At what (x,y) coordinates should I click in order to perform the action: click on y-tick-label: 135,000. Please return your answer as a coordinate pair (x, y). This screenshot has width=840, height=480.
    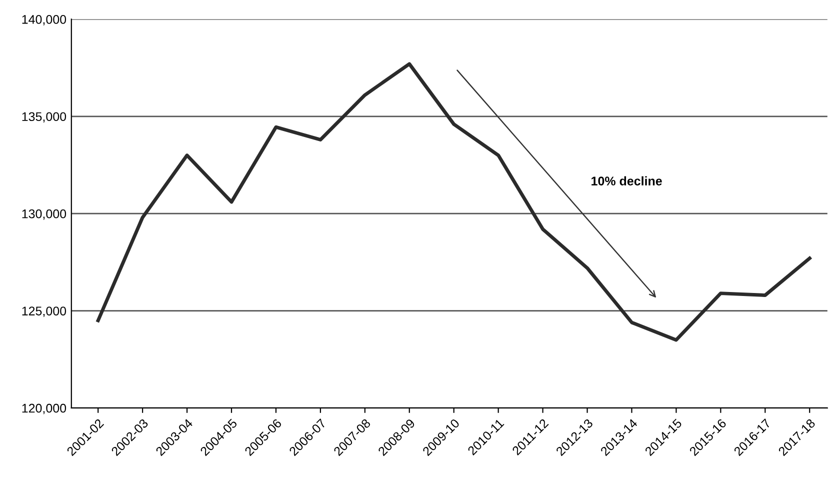
    Looking at the image, I should click on (44, 117).